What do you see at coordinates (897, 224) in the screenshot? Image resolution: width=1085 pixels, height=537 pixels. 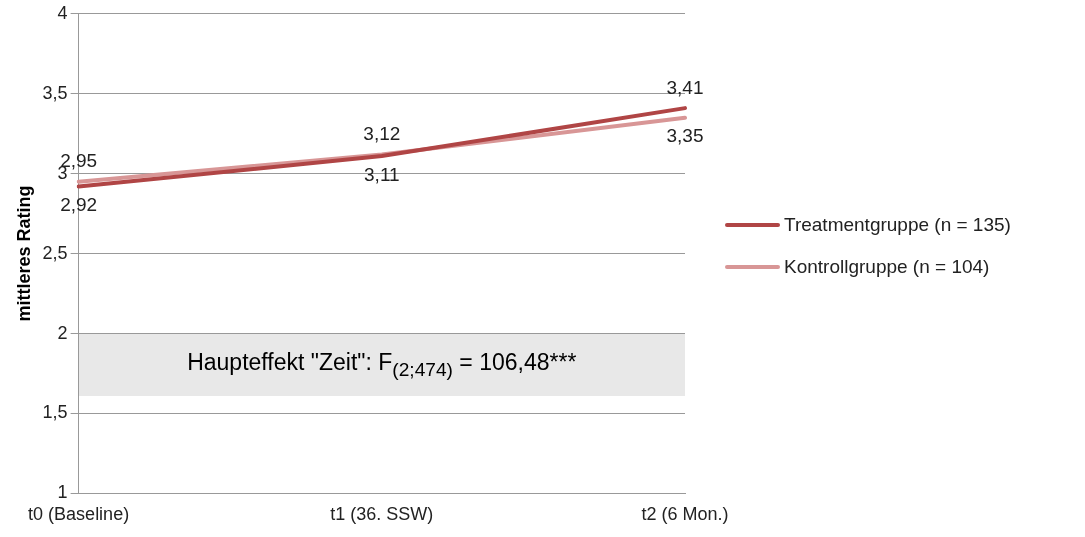 I see `legend-label: Treatmentgruppe (n = 135)` at bounding box center [897, 224].